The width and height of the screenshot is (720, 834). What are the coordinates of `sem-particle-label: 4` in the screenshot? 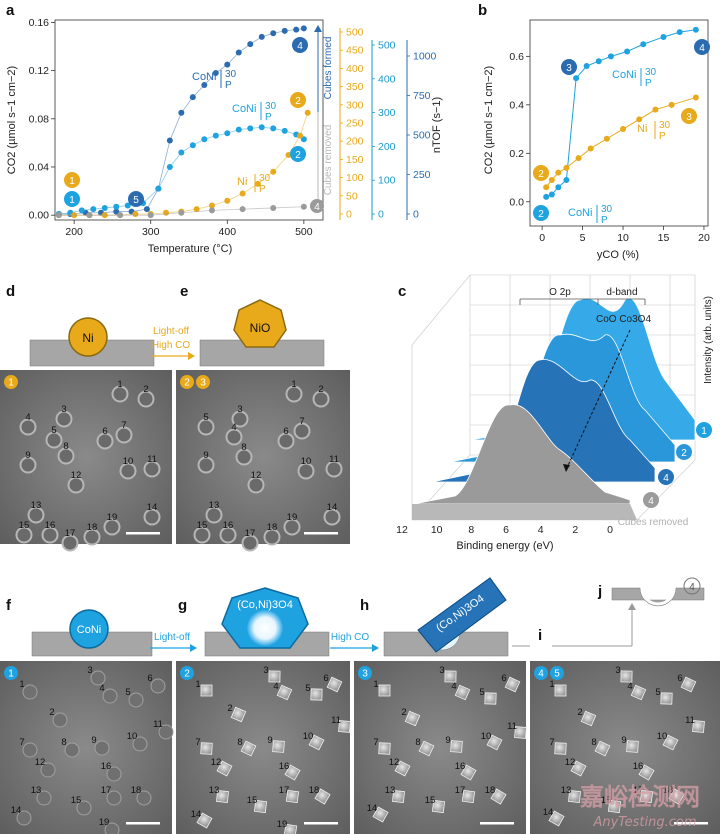 It's located at (453, 686).